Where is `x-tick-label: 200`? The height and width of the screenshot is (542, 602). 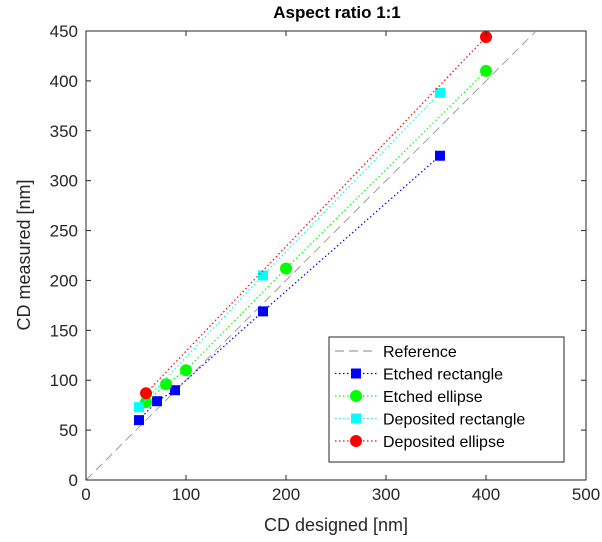
x-tick-label: 200 is located at coordinates (286, 494).